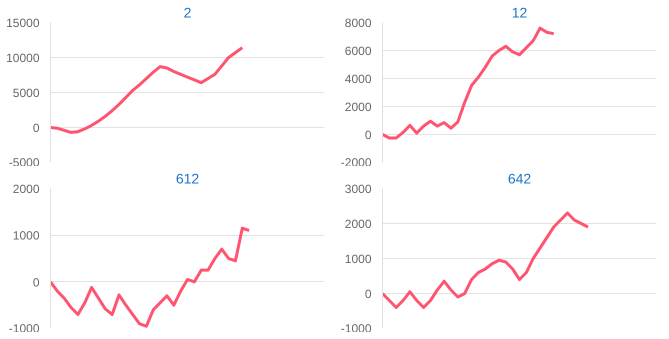  I want to click on y-tick-label: 5000, so click(26, 93).